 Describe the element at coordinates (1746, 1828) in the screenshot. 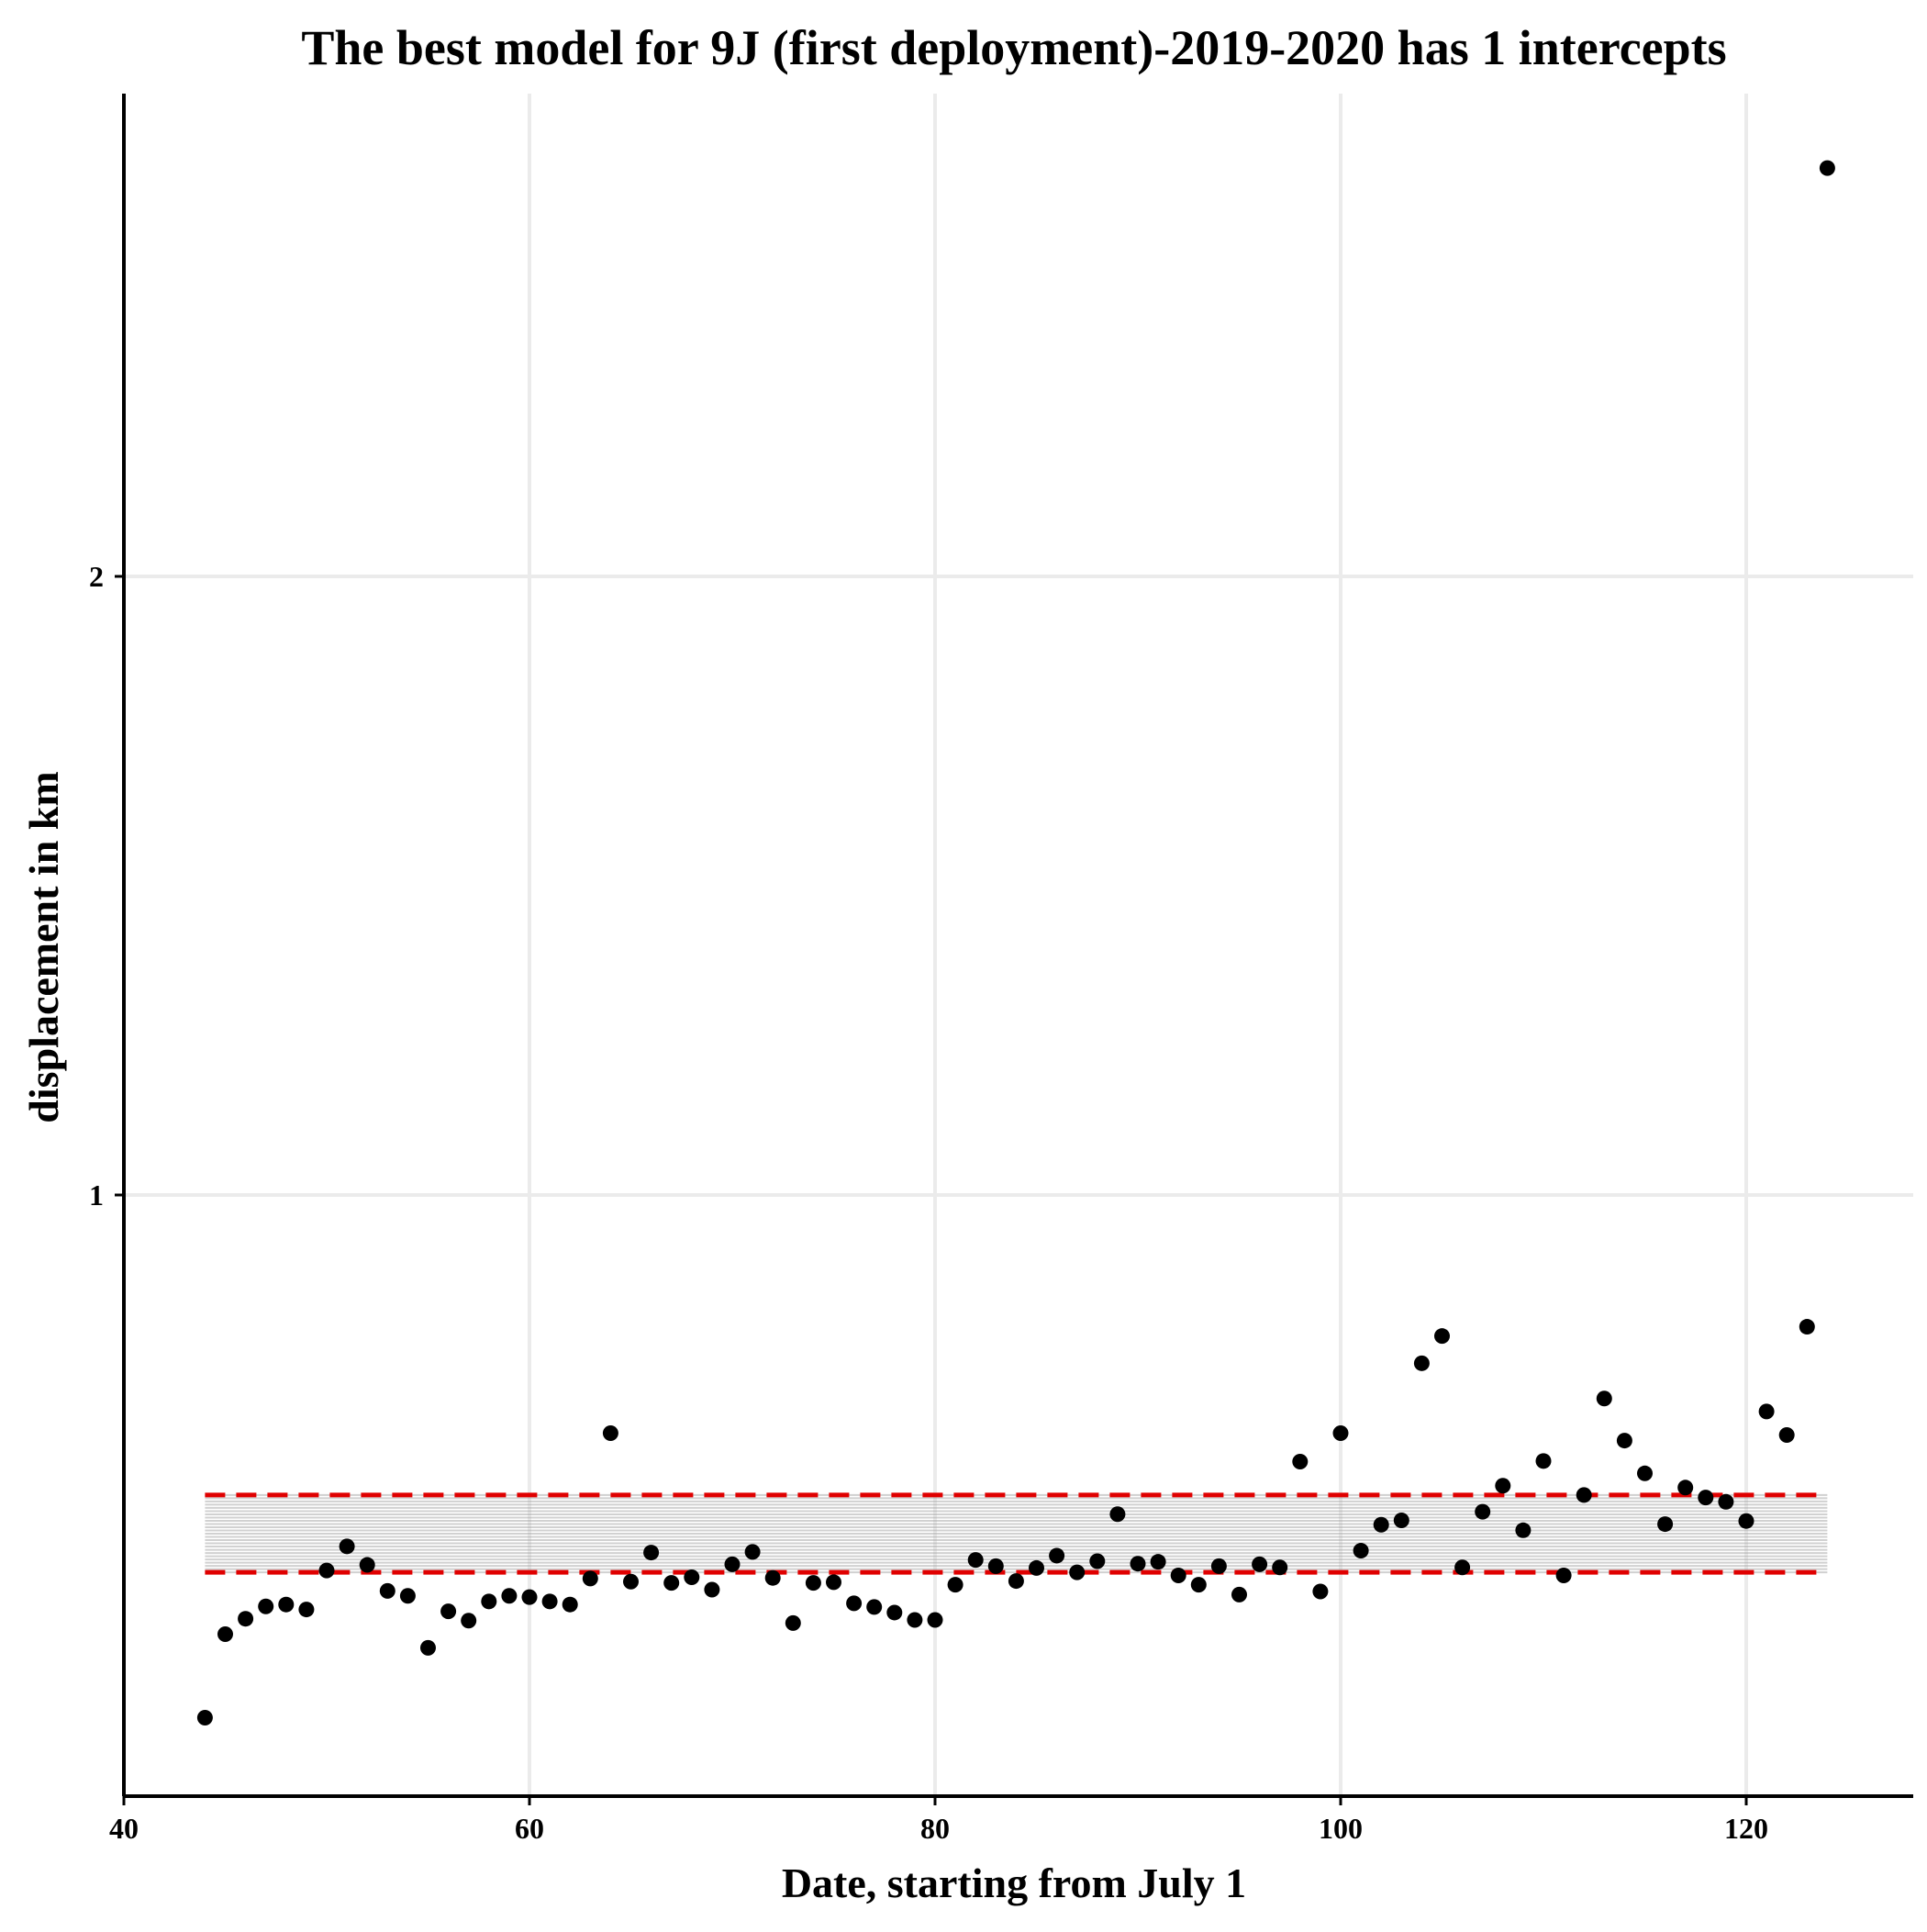

I see `x-tick-label: 120` at that location.